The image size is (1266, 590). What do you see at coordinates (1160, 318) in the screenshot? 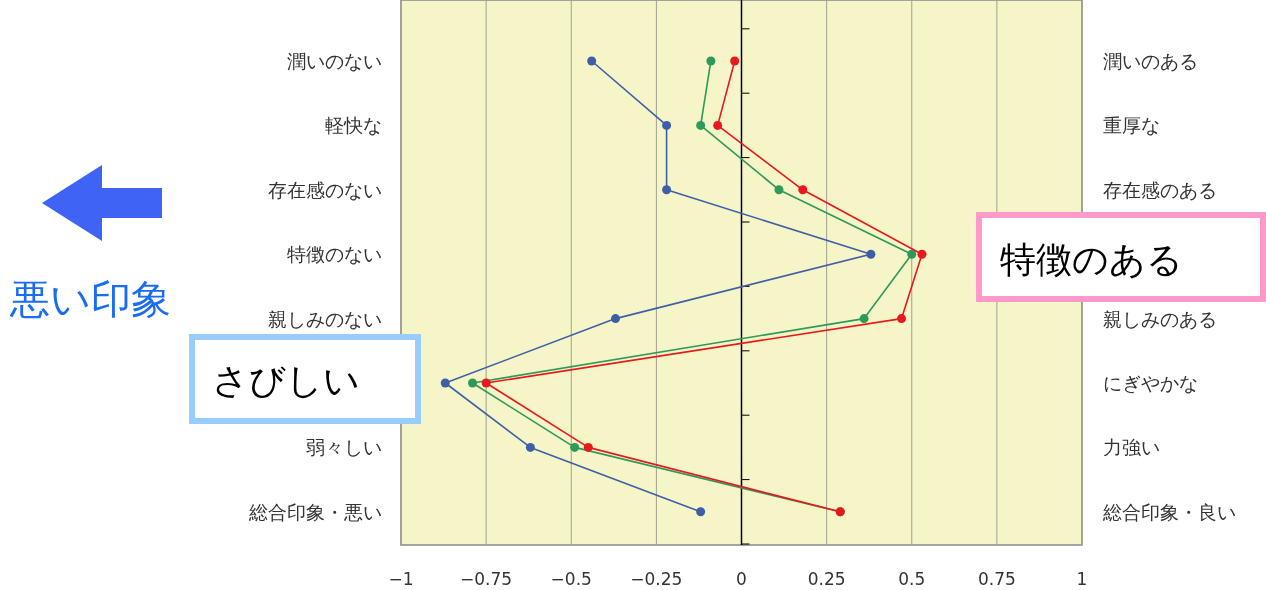
I see `y2-tick-label: 親しみのある` at bounding box center [1160, 318].